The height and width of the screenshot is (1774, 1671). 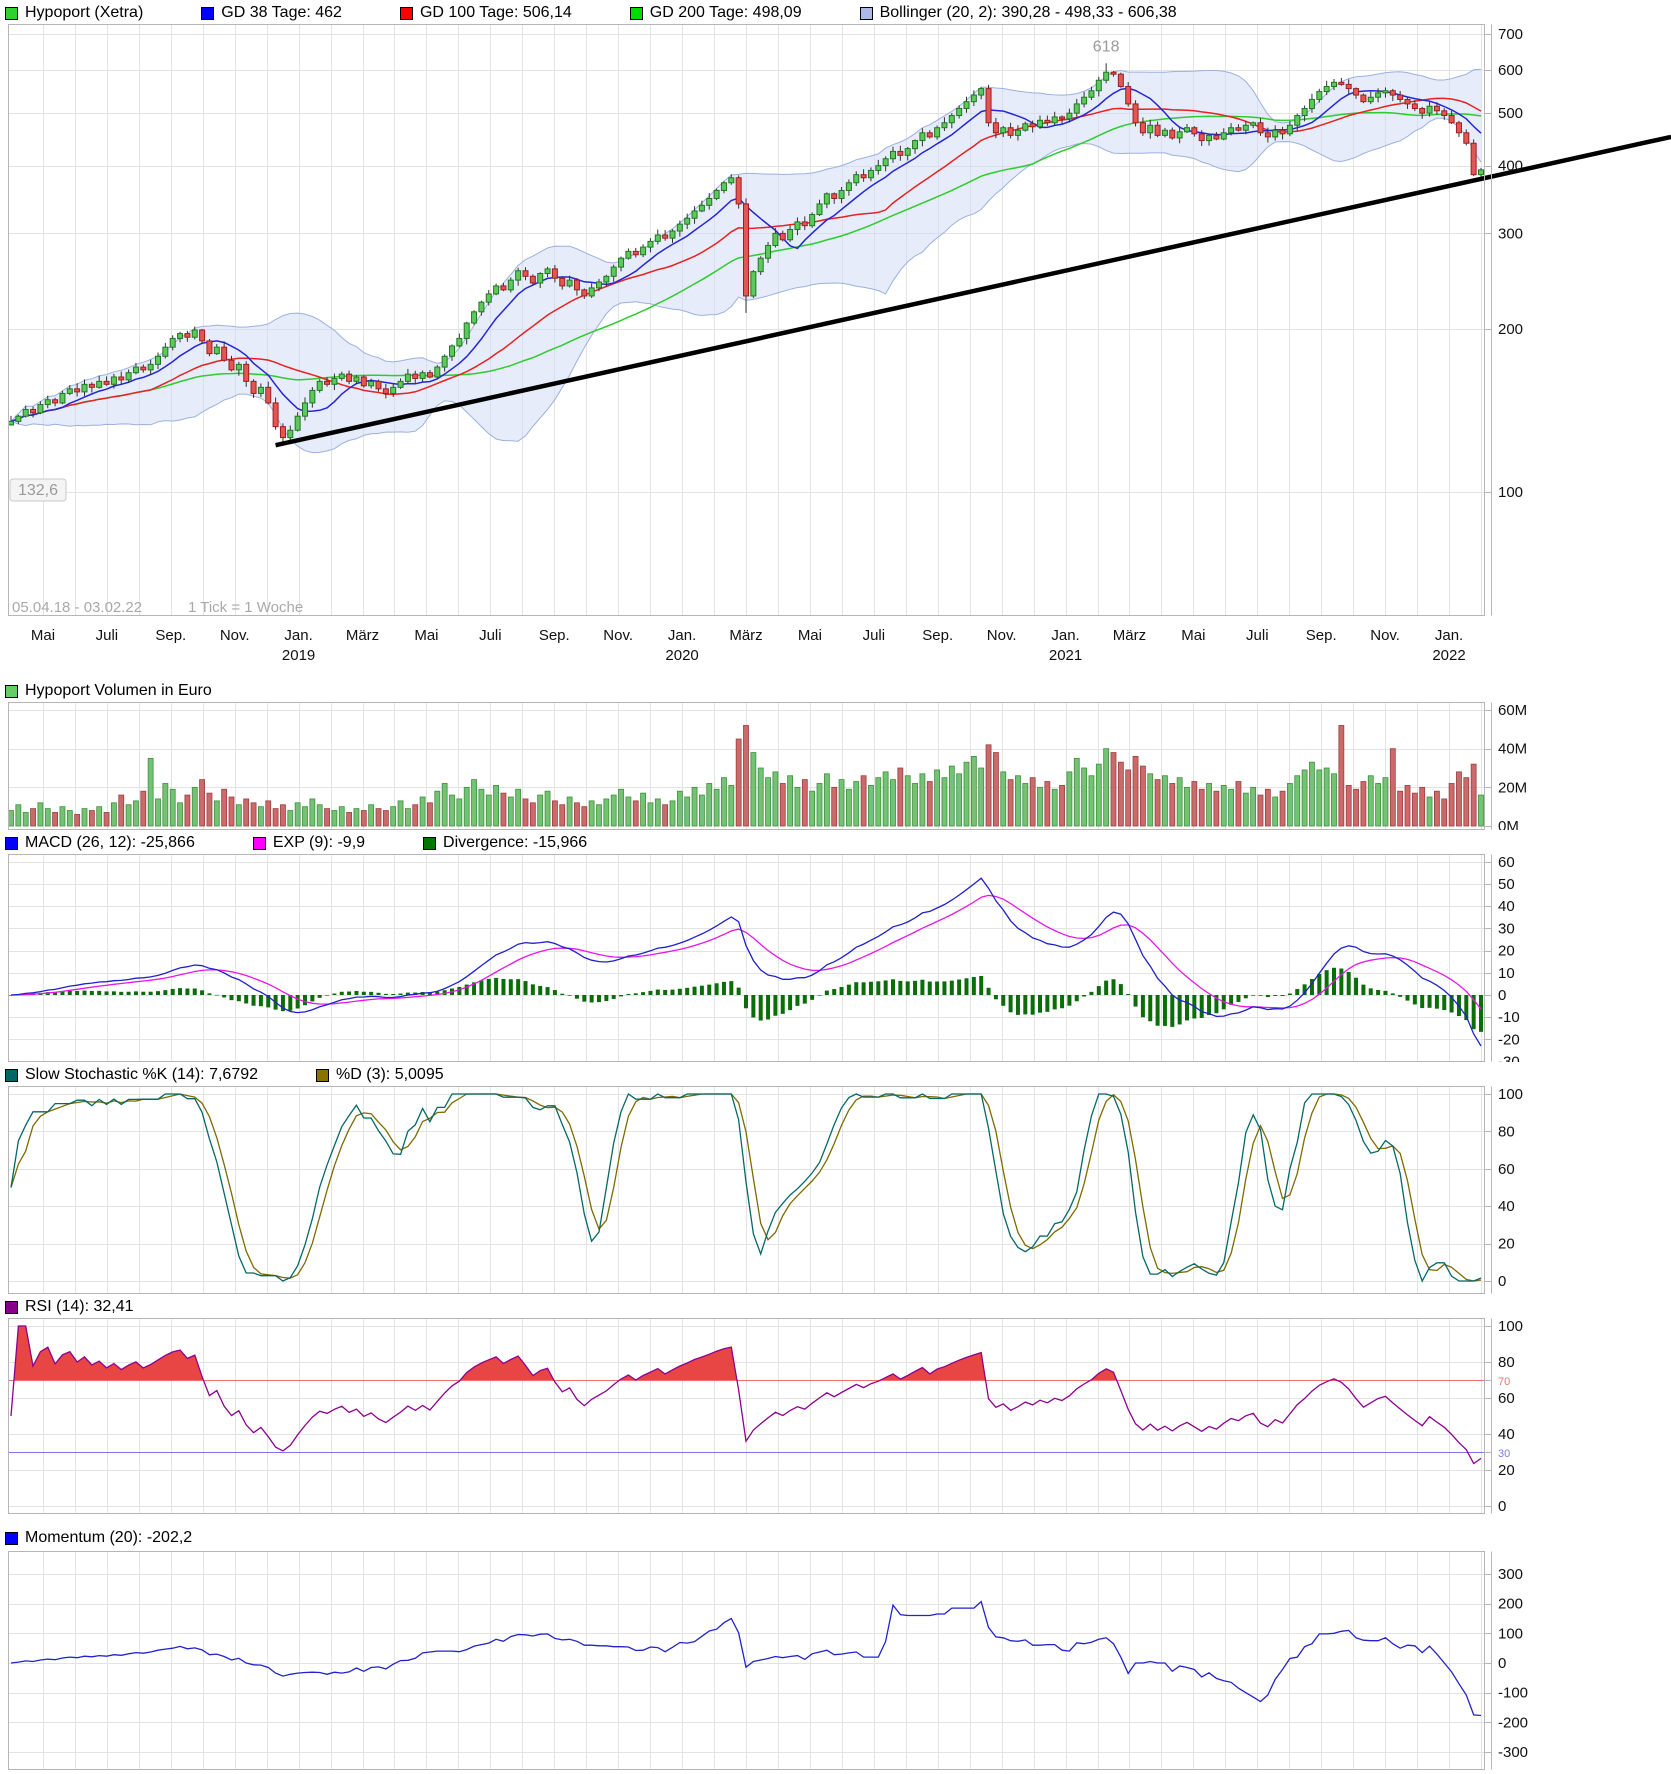 I want to click on svg-text: 2021, so click(x=1065, y=655).